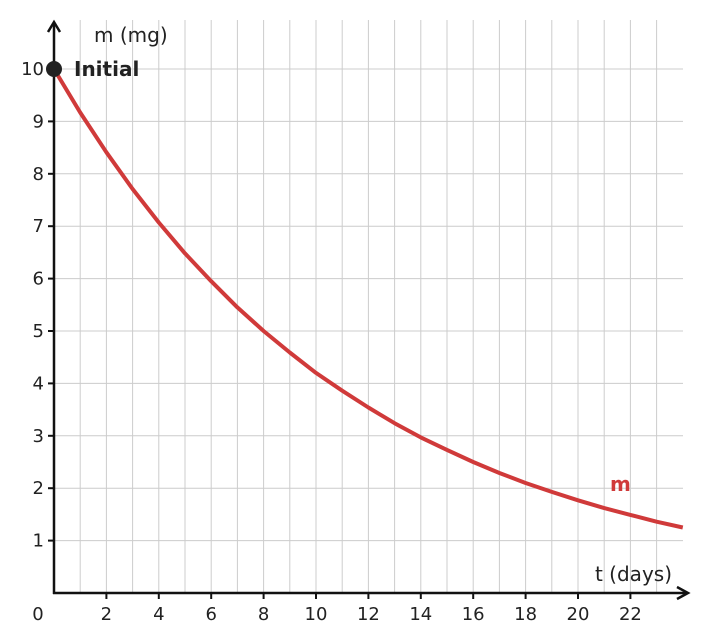  Describe the element at coordinates (210, 614) in the screenshot. I see `x-tick-label: 6` at that location.